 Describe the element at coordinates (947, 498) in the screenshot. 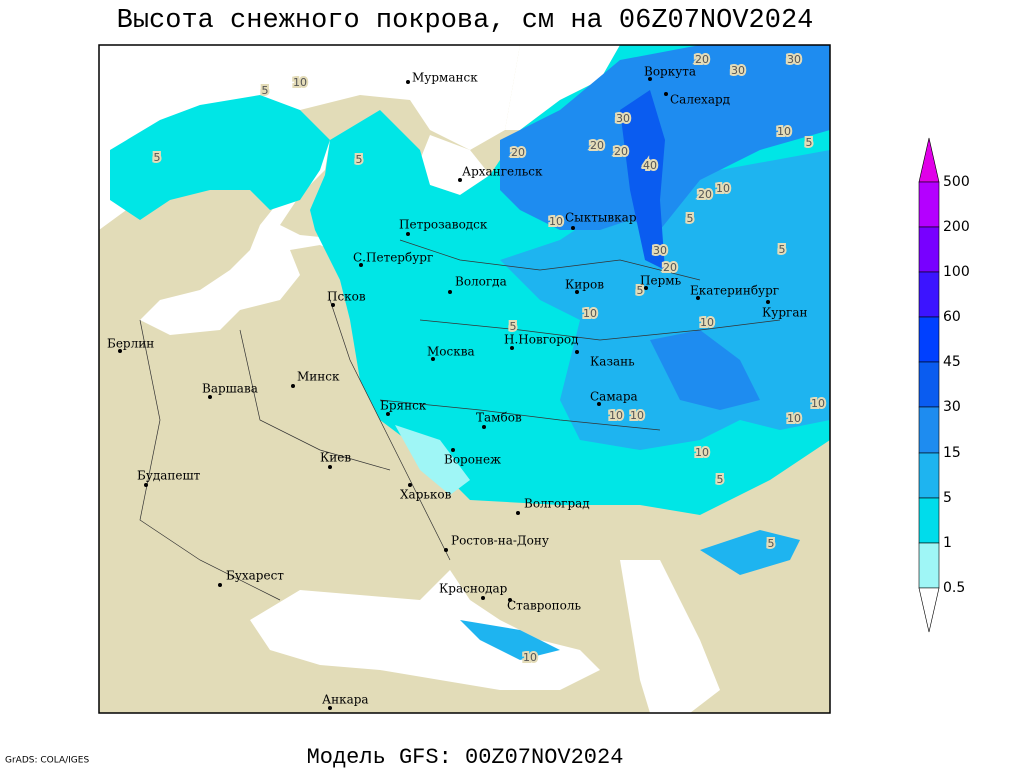

I see `legend-label: 5` at that location.